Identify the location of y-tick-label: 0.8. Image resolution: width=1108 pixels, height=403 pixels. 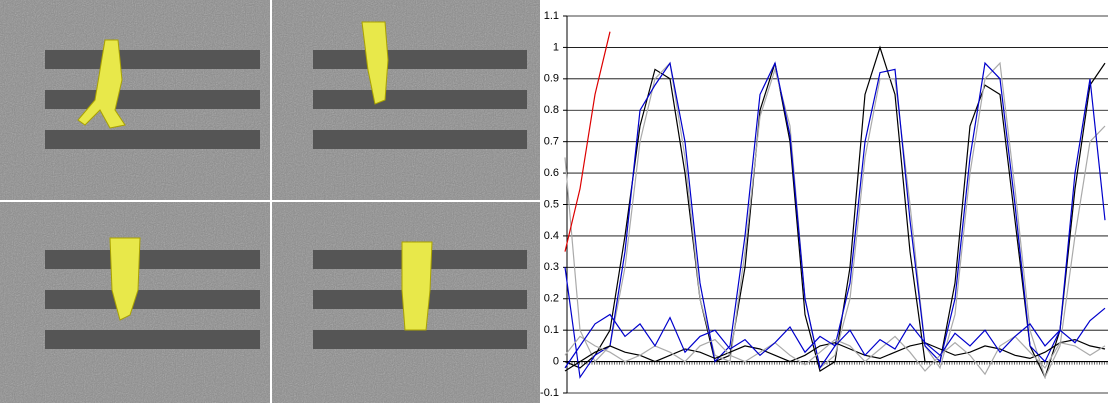
(551, 110).